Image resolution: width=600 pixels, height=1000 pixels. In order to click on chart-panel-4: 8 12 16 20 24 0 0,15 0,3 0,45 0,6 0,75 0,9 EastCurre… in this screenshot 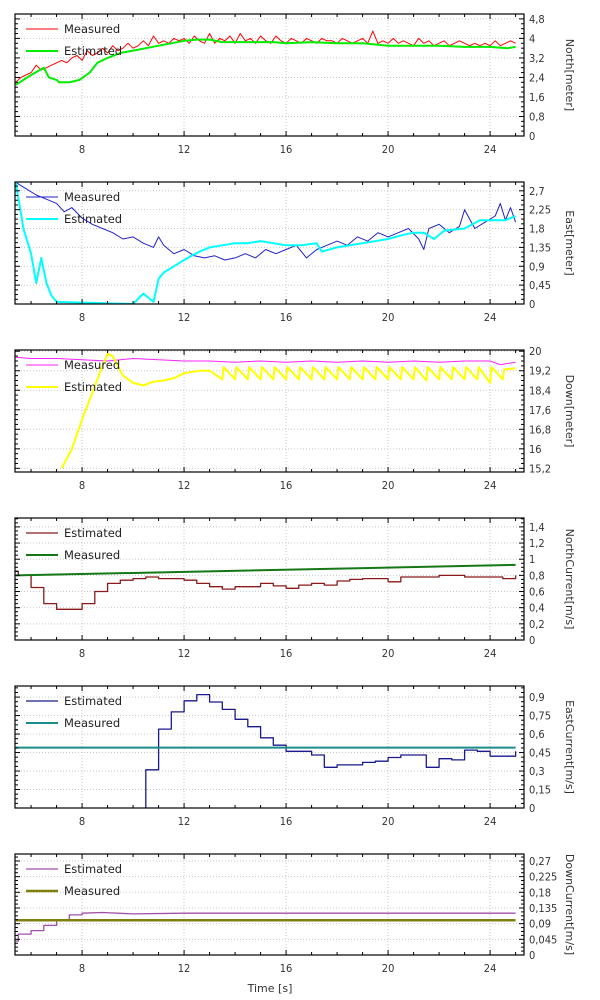, I will do `click(295, 756)`.